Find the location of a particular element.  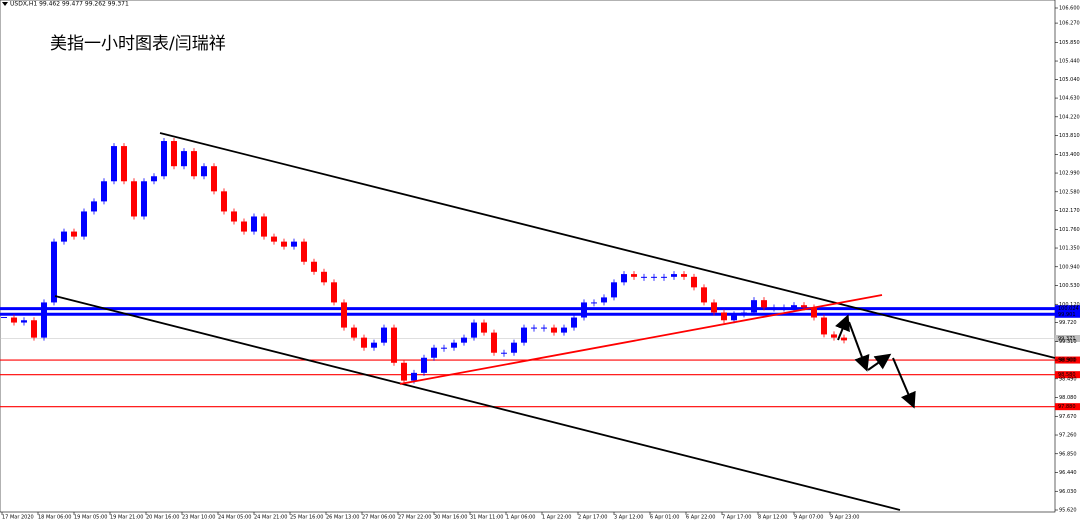

y-tick-label: 106.270 is located at coordinates (1069, 24).